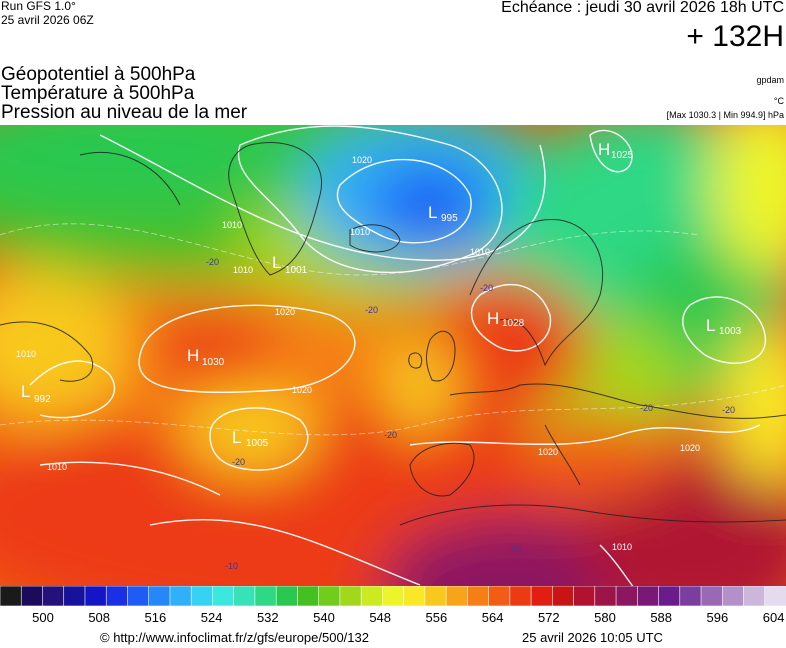 This screenshot has height=648, width=786. What do you see at coordinates (267, 617) in the screenshot?
I see `color-scale-label: 532` at bounding box center [267, 617].